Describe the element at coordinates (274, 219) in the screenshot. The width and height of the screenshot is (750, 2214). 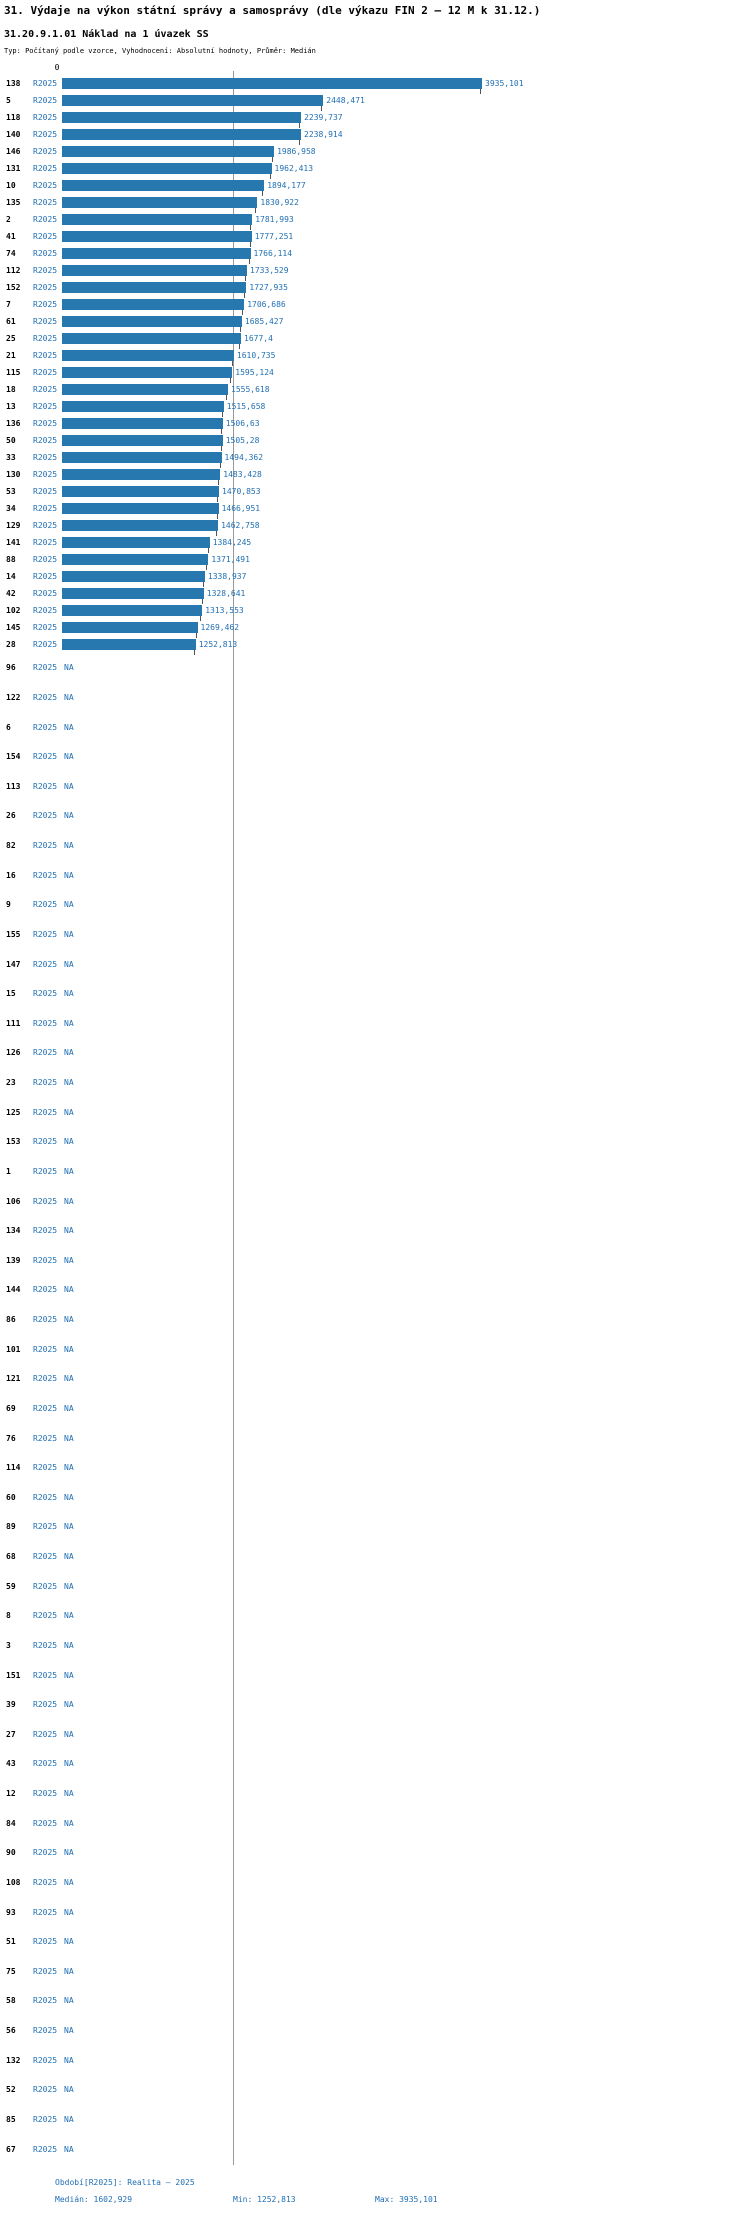
I see `value-label: 1781,993` at that location.